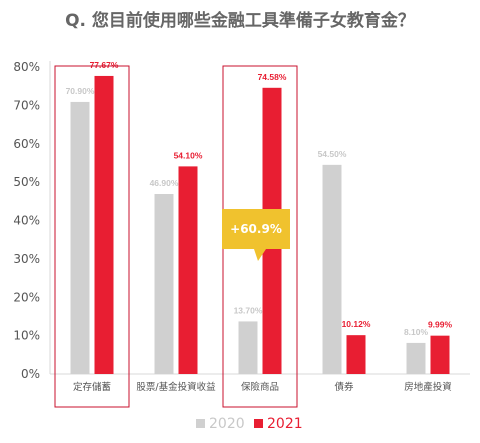  I want to click on data-label-2020: 70.90%, so click(80, 91).